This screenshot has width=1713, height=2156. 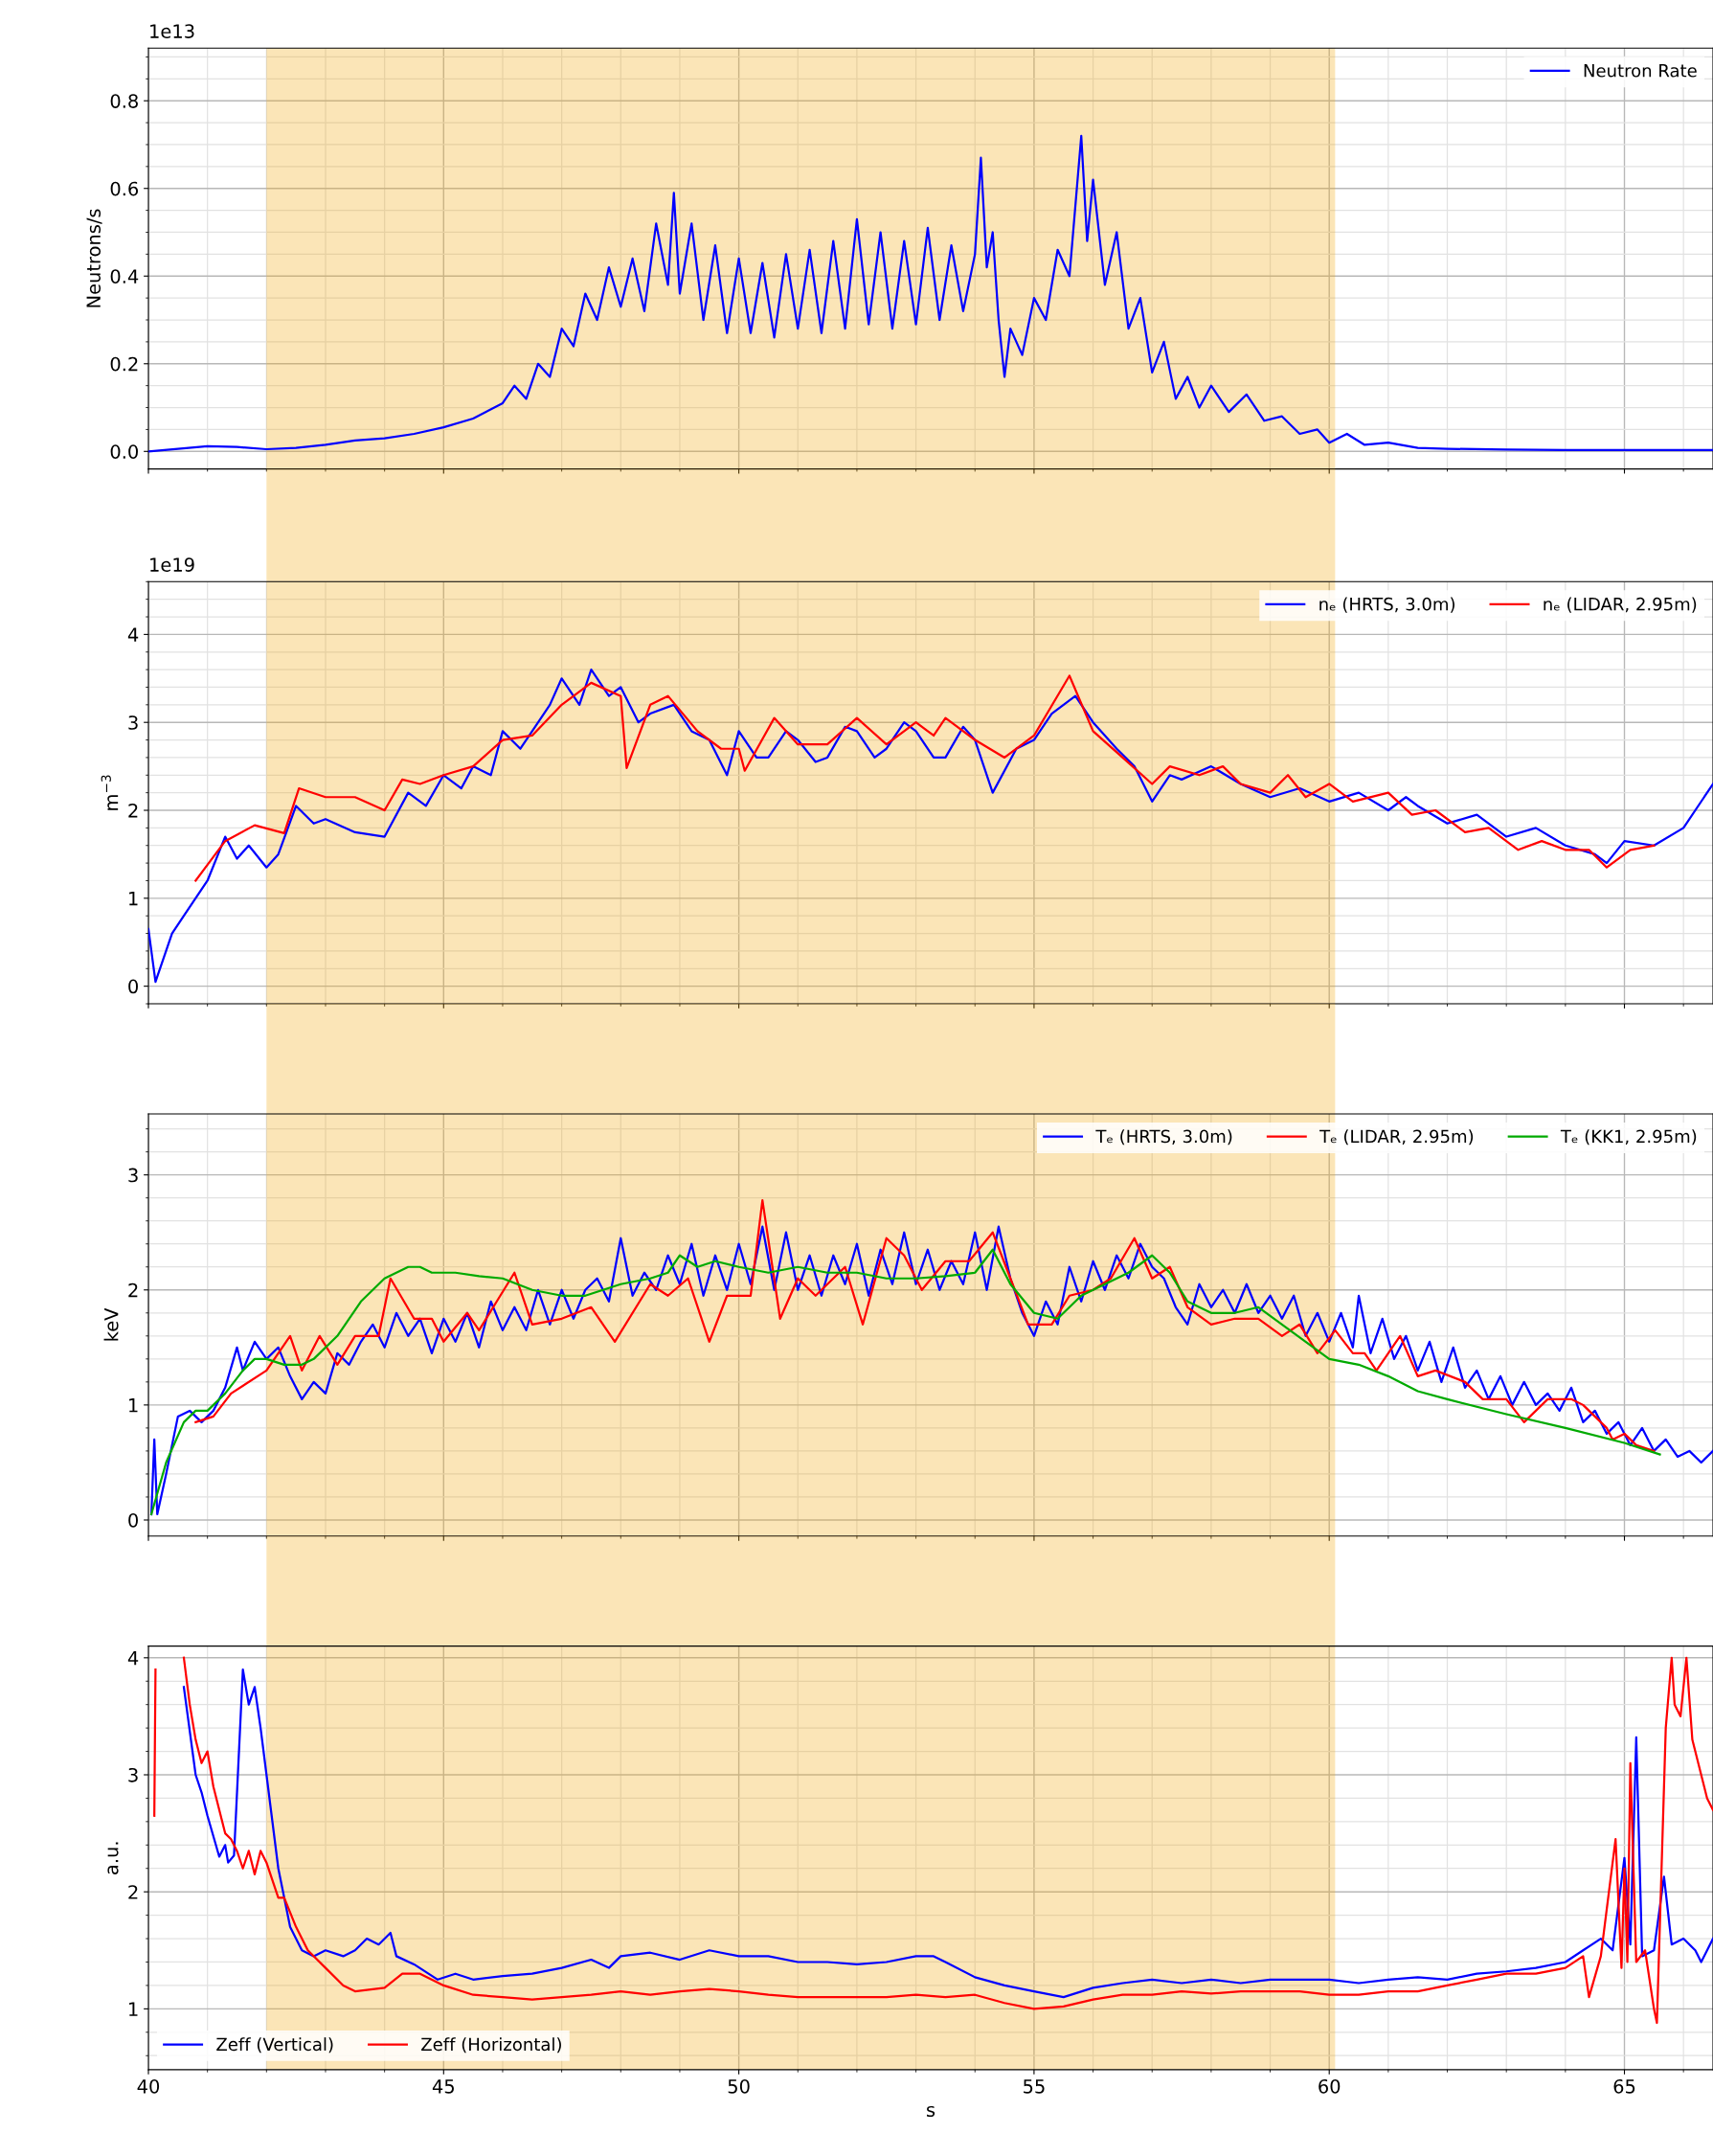 What do you see at coordinates (443, 2086) in the screenshot?
I see `x-tick-label: 45` at bounding box center [443, 2086].